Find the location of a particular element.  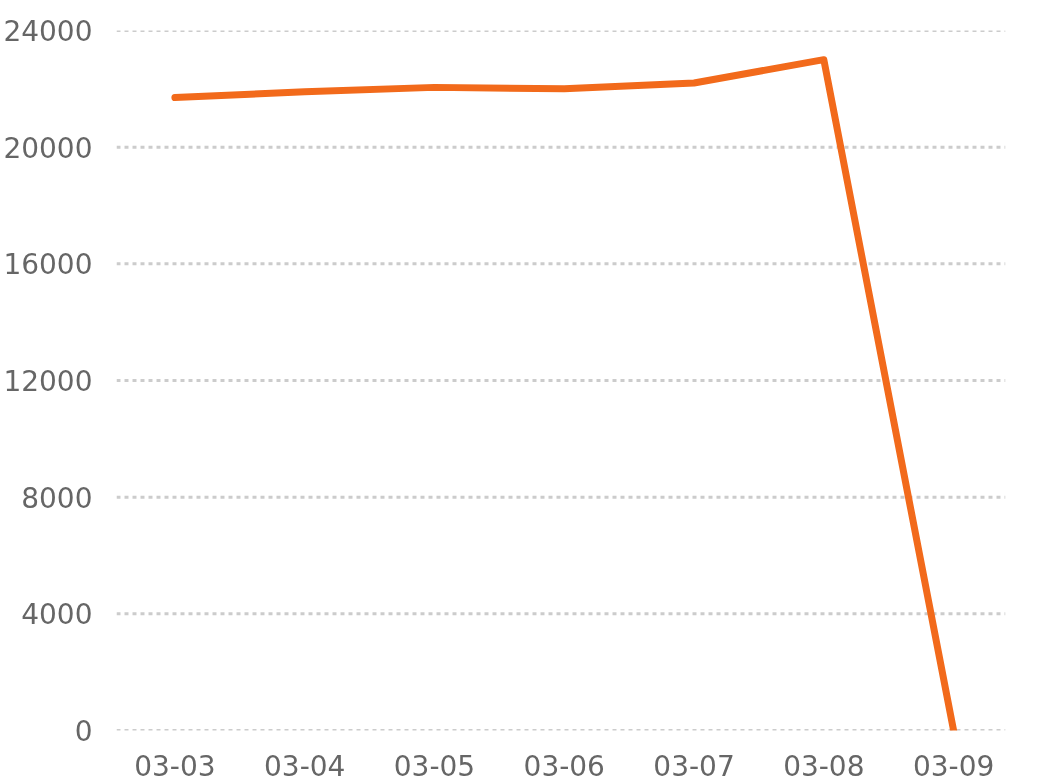

x-tick-label: 03-08 is located at coordinates (824, 766).